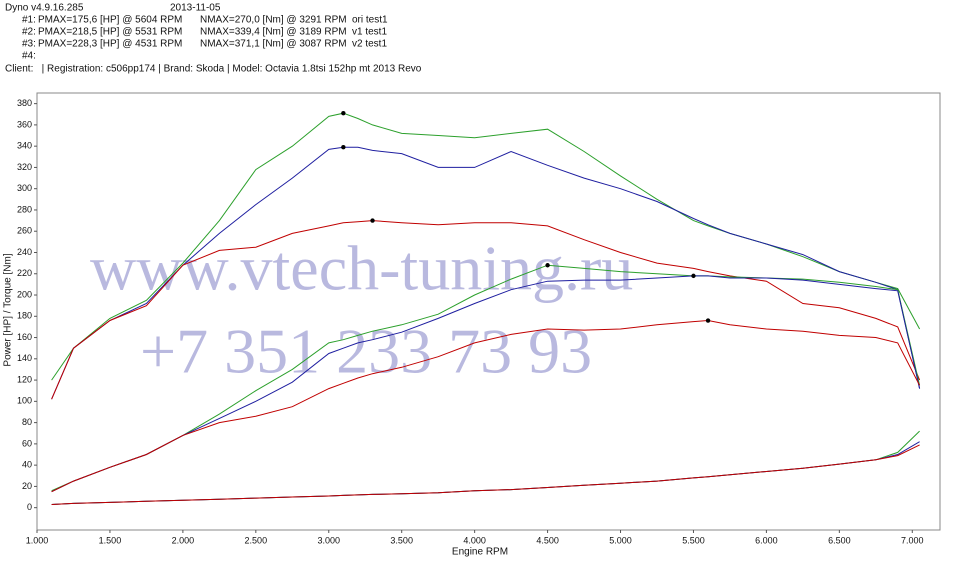 The height and width of the screenshot is (569, 960). What do you see at coordinates (256, 540) in the screenshot?
I see `x-tick-label: 2.500` at bounding box center [256, 540].